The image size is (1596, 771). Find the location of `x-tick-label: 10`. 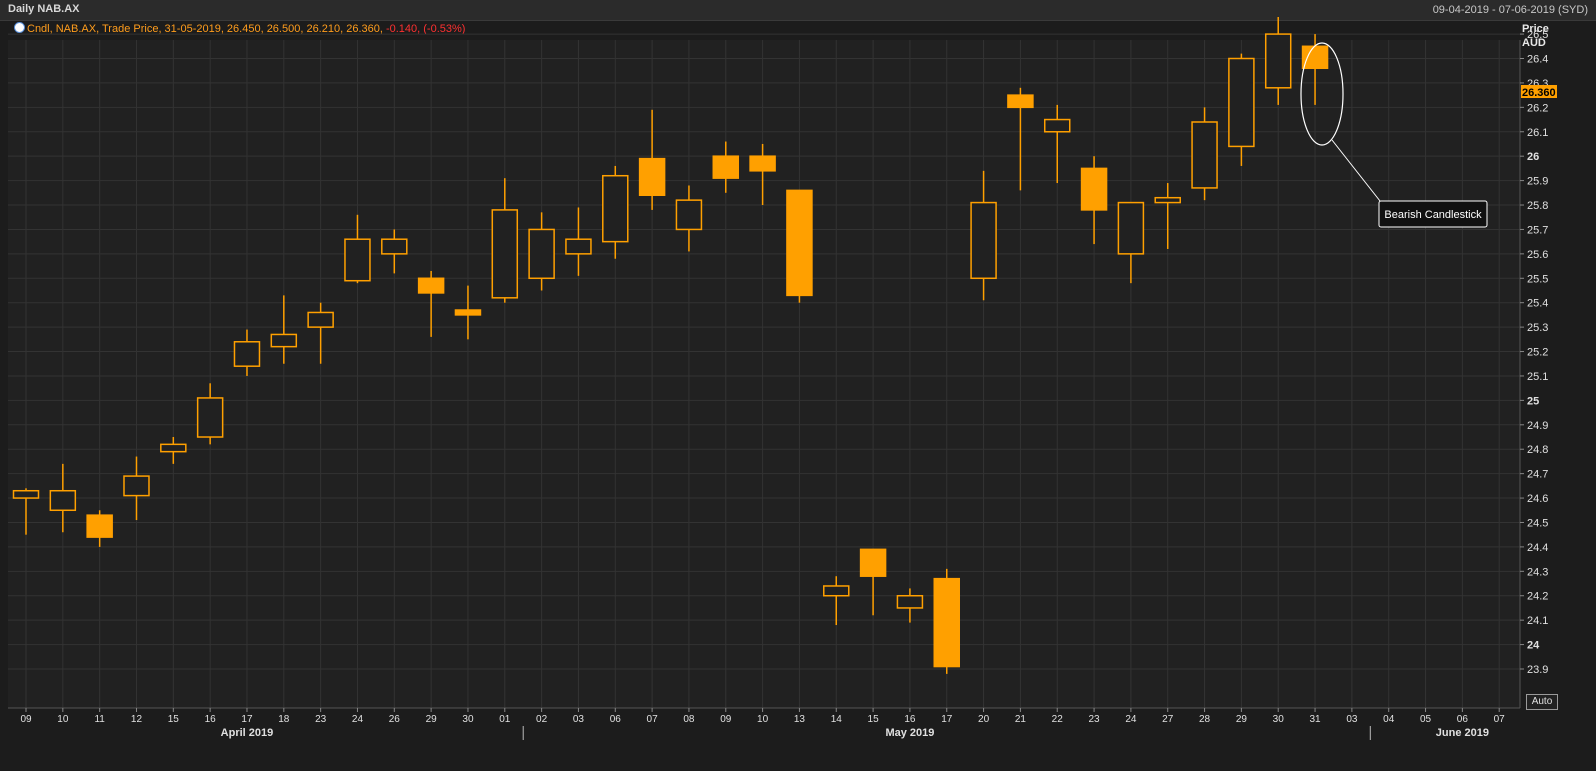

x-tick-label: 10 is located at coordinates (763, 719).